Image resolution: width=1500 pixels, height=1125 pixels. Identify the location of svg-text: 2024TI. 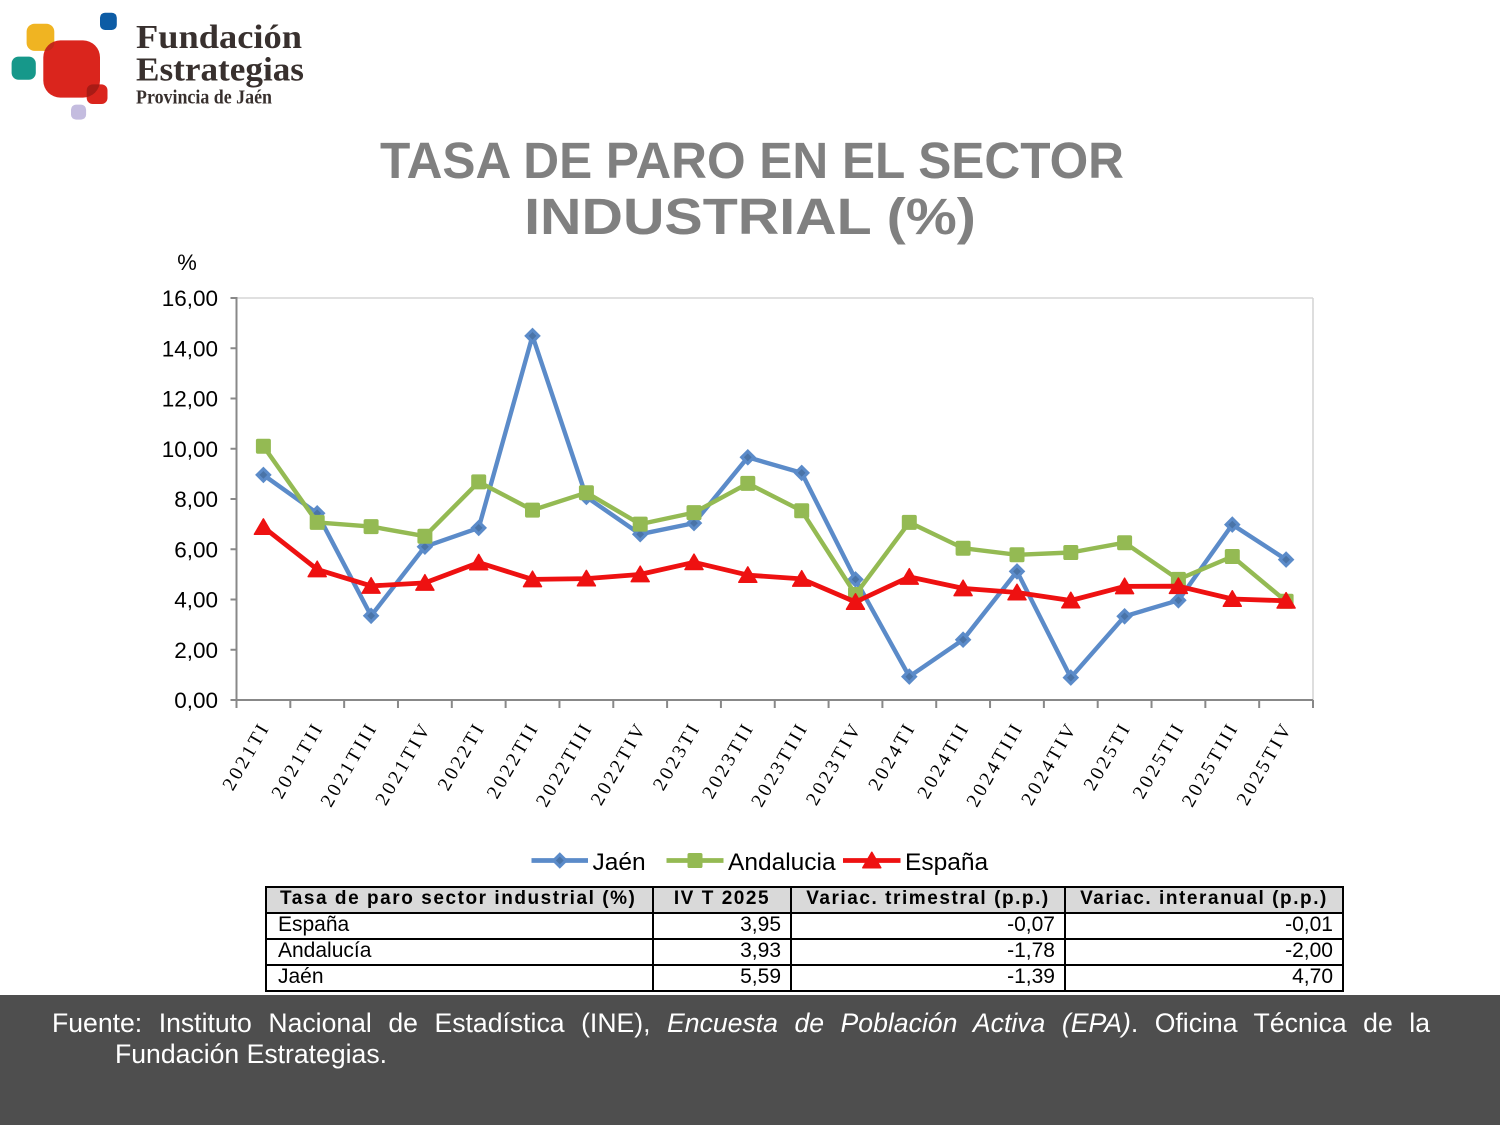
(893, 757).